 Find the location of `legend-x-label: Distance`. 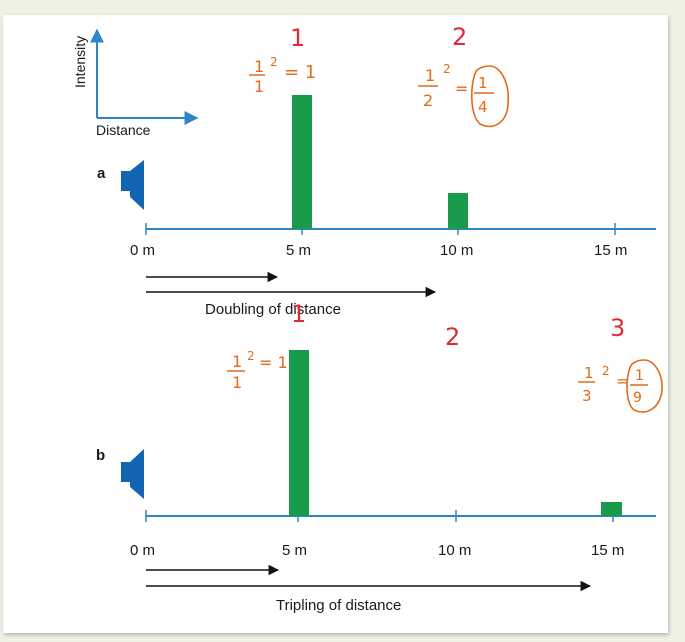

legend-x-label: Distance is located at coordinates (123, 130).